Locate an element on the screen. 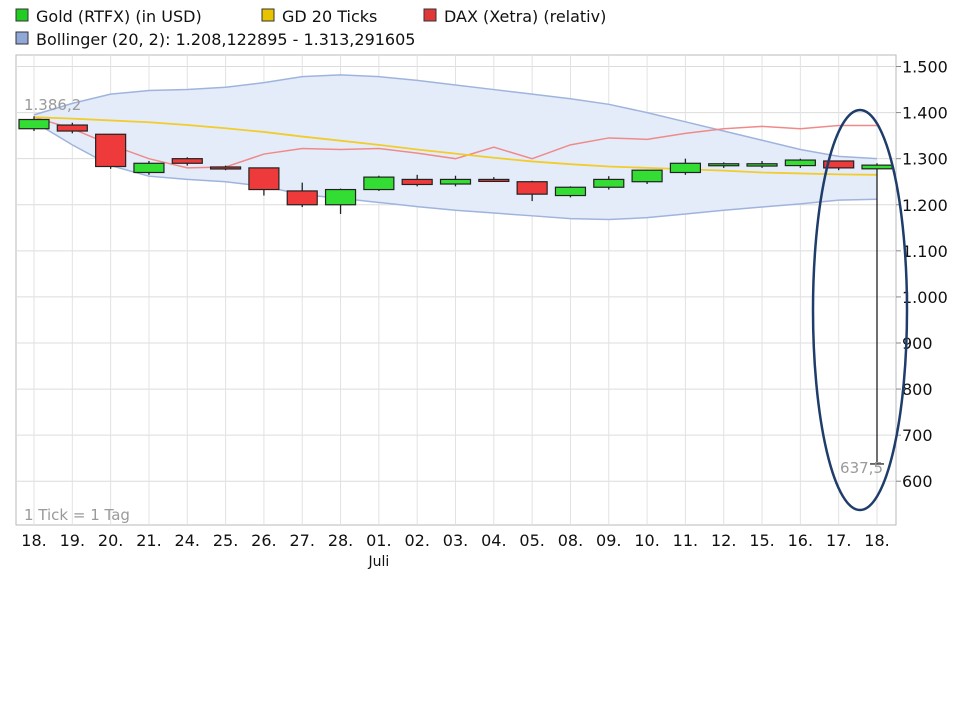 The width and height of the screenshot is (960, 720). x-tick-label: 17. is located at coordinates (838, 540).